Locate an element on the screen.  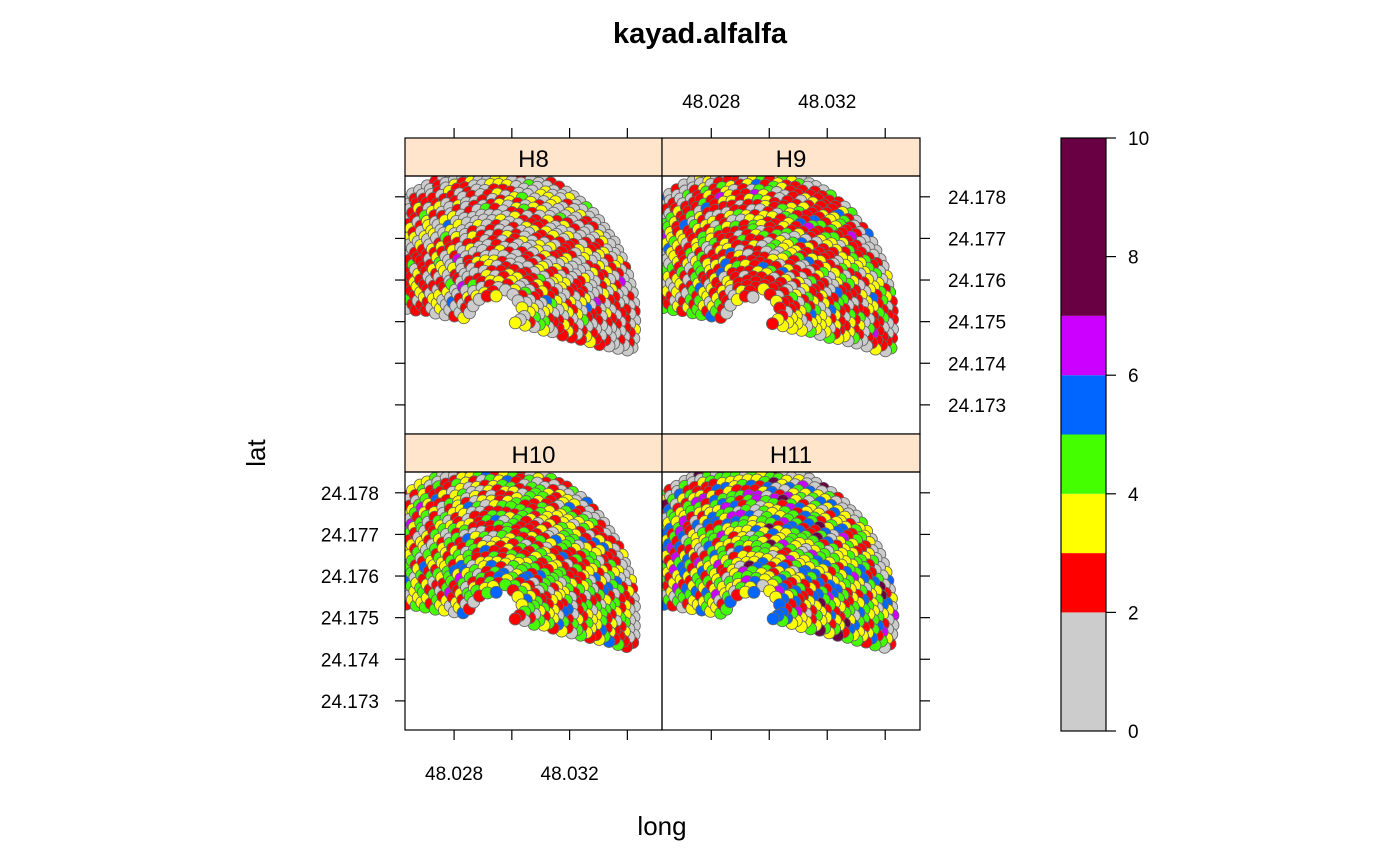
colorkey-tick-label: 8 is located at coordinates (1133, 258).